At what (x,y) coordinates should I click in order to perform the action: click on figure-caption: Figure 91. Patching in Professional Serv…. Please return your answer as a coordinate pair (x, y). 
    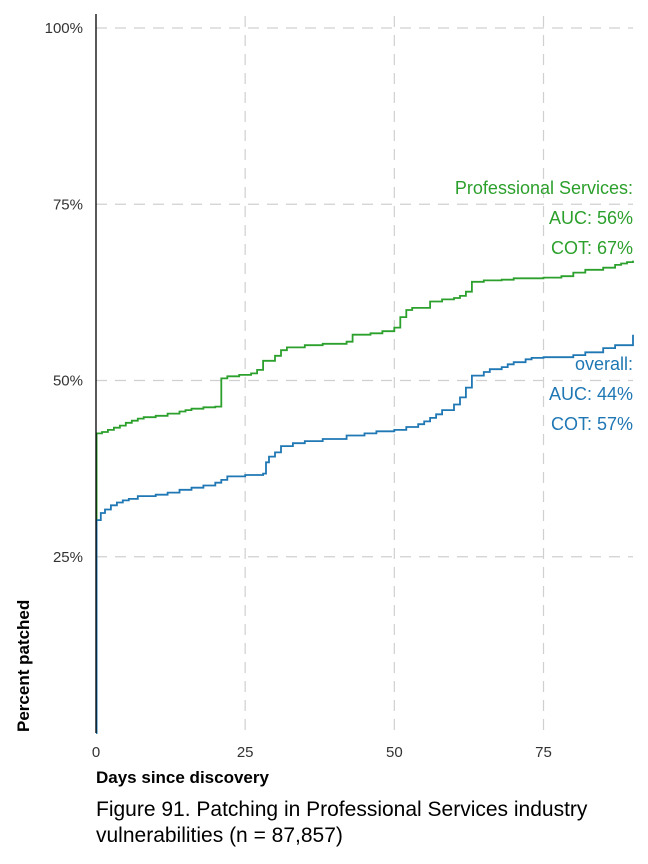
    Looking at the image, I should click on (342, 822).